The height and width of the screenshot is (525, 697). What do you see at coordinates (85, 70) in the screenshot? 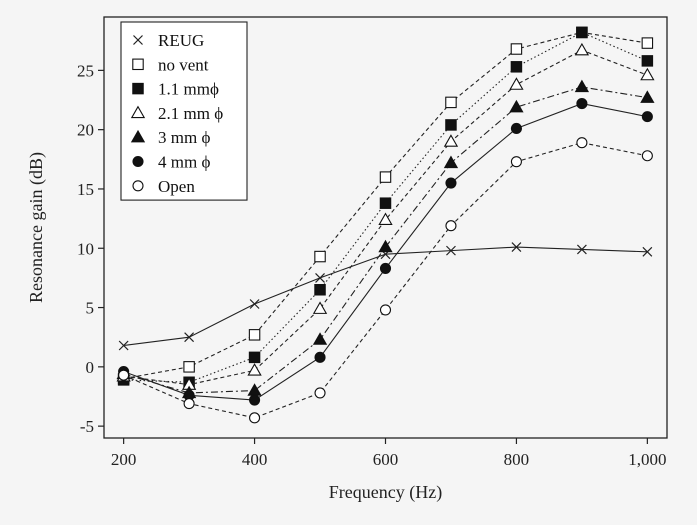
I see `y-tick-label: 25` at bounding box center [85, 70].